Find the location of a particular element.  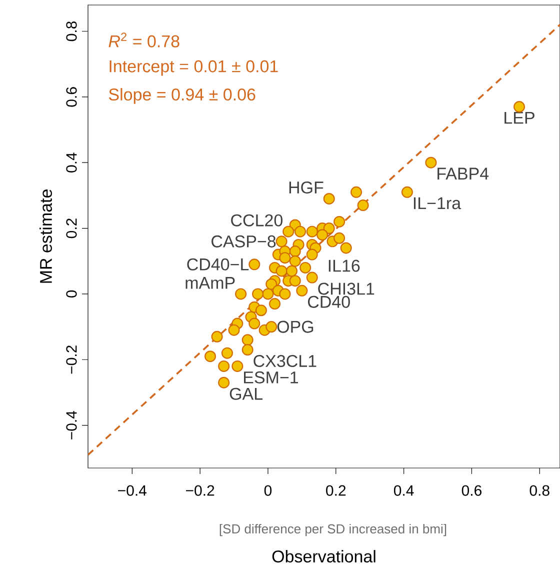

annotation: Slope = 0.94 ± 0.06 is located at coordinates (182, 96).